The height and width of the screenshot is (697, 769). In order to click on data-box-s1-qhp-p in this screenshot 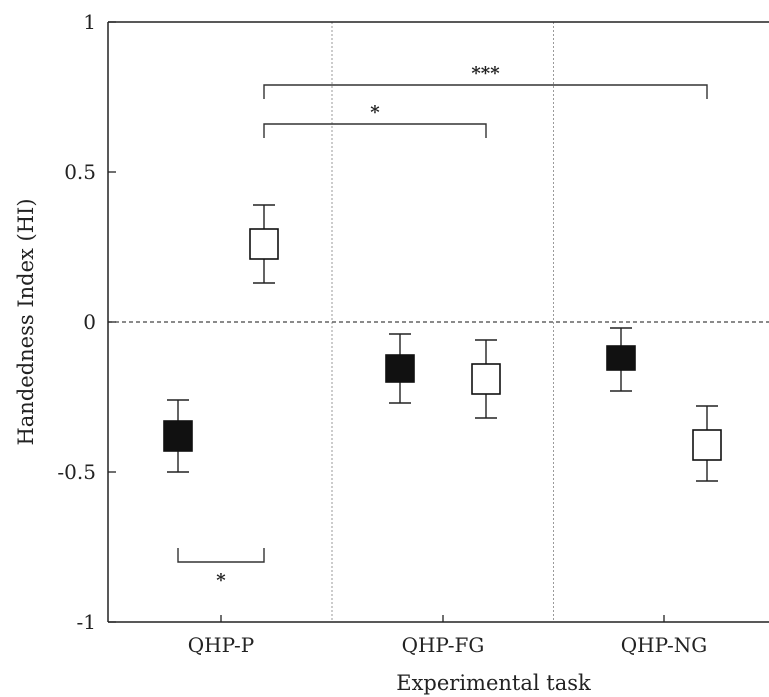, I will do `click(178, 436)`.